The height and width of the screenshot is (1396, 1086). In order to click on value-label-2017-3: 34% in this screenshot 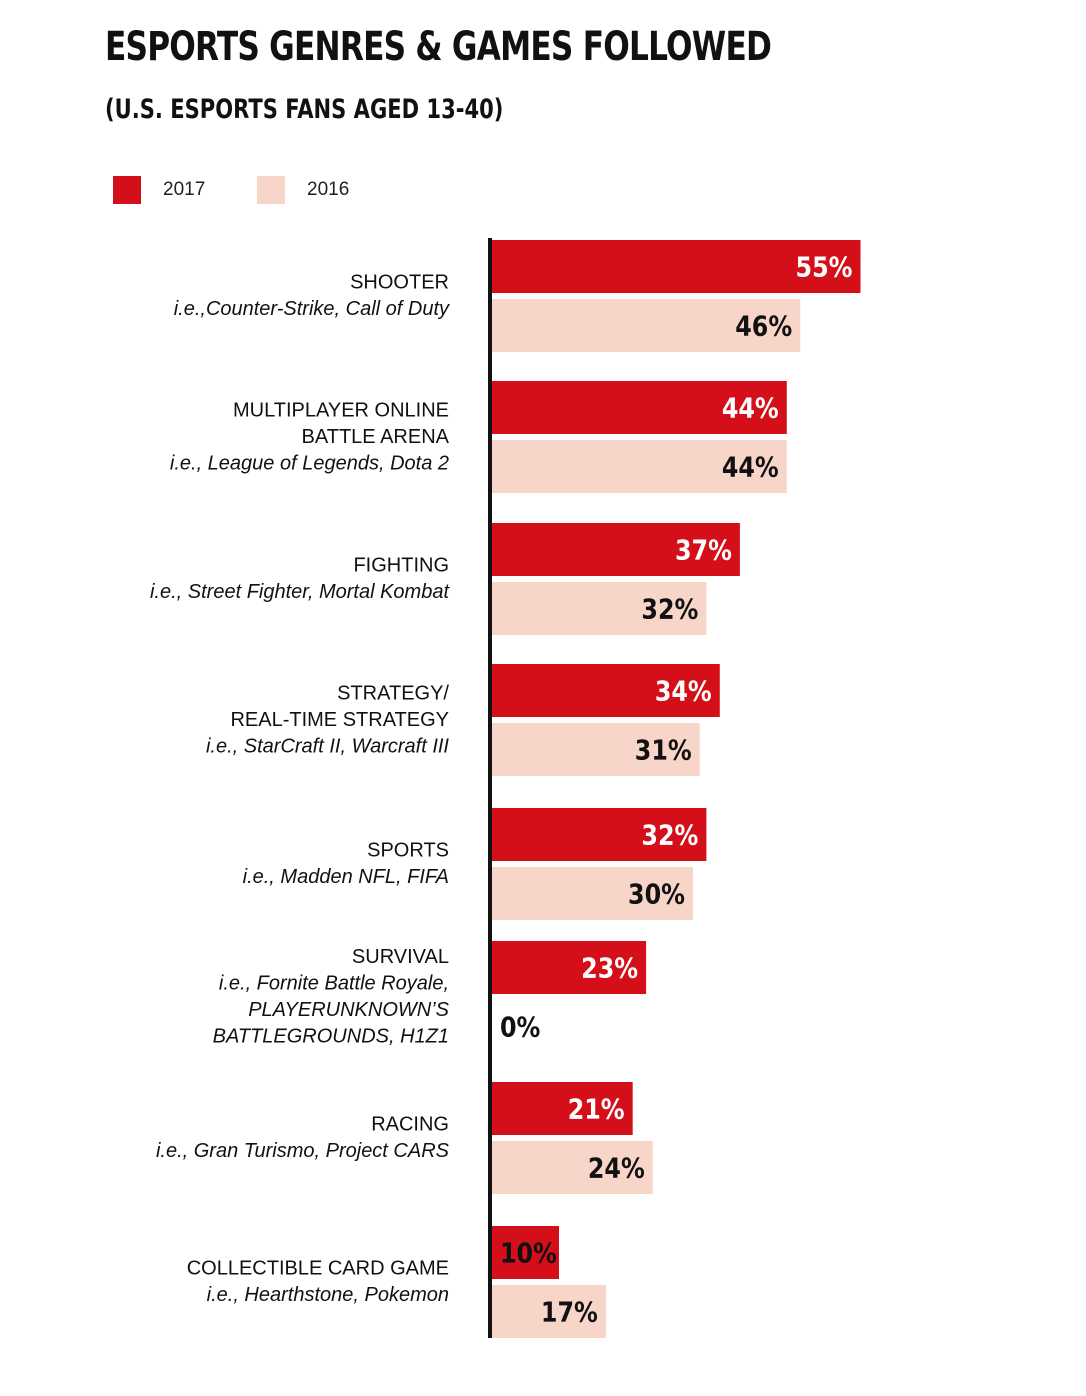, I will do `click(683, 692)`.